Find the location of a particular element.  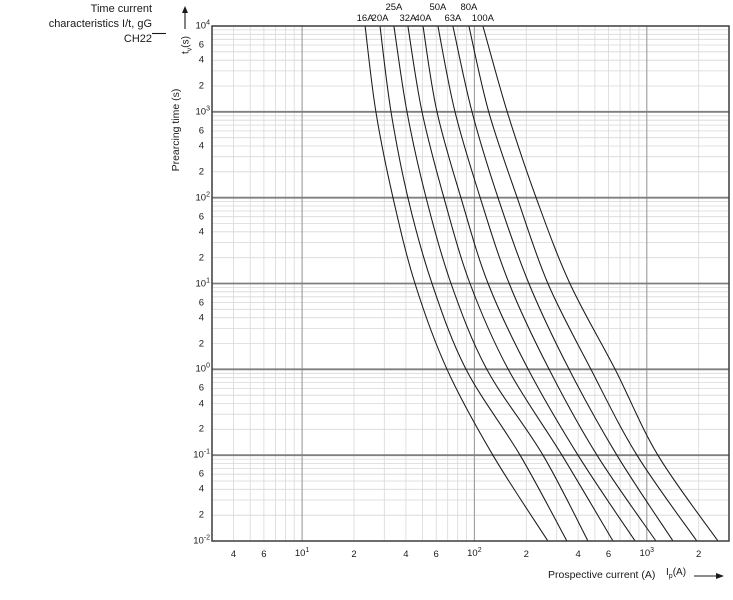

x-axis-unit-label: Ip(A) is located at coordinates (676, 573).